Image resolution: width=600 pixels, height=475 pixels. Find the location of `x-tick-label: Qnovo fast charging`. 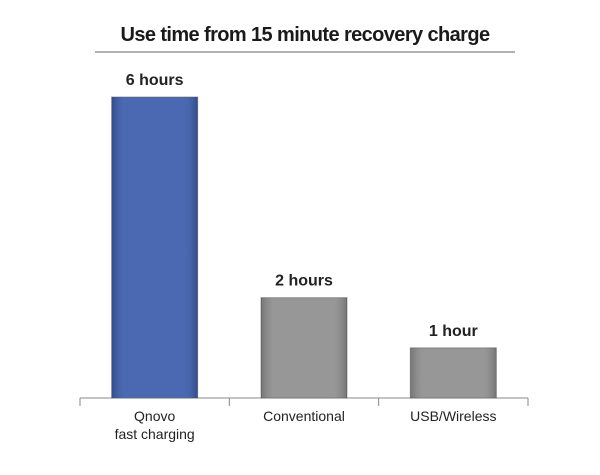

x-tick-label: Qnovo fast charging is located at coordinates (154, 425).